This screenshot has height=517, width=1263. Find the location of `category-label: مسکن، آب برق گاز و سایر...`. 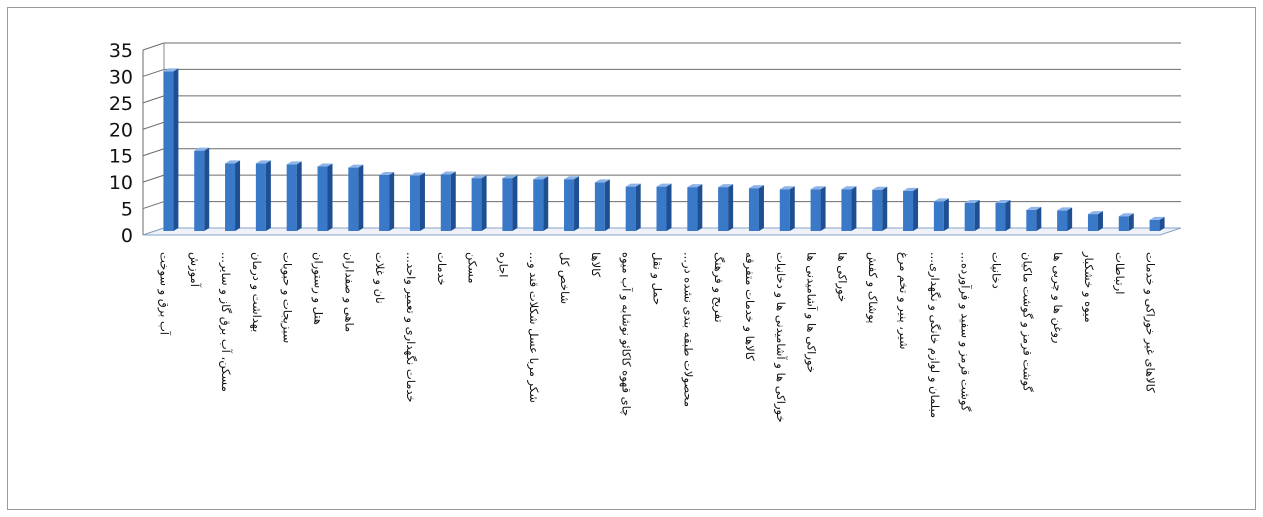

category-label: مسکن، آب برق گاز و سایر... is located at coordinates (225, 322).